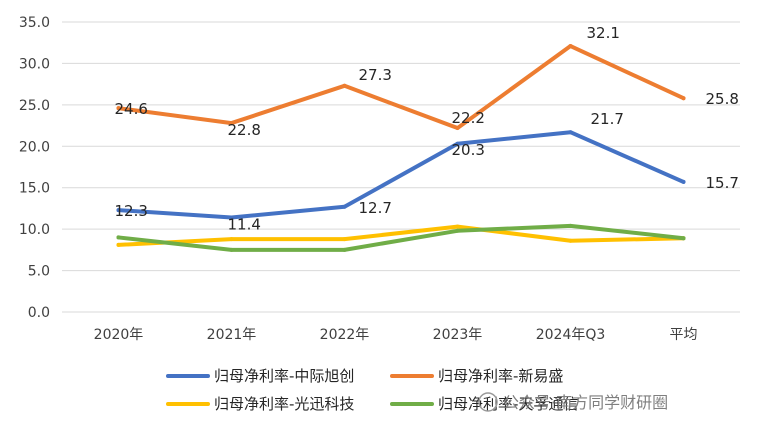 The height and width of the screenshot is (434, 762). I want to click on legend-label: 归母净利率-中际旭创, so click(284, 376).